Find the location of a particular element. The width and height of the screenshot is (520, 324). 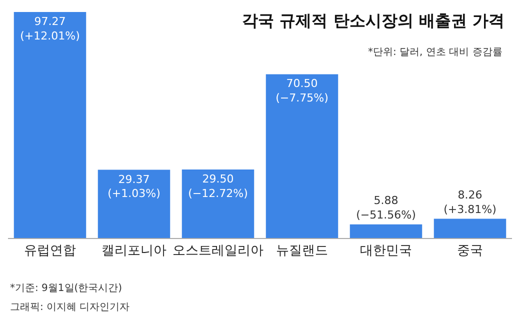

data-label: 5.88 (−51.56%) is located at coordinates (386, 208).